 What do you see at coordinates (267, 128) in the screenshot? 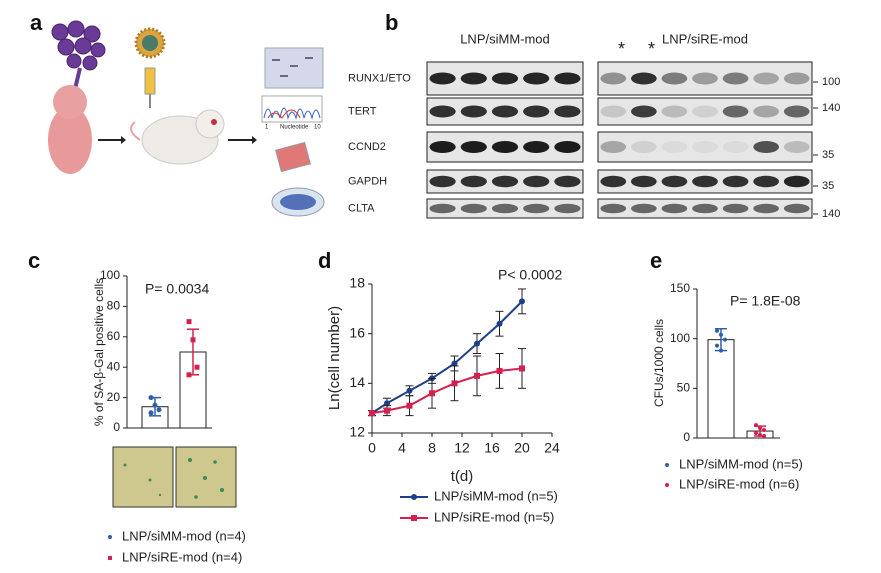
I see `chromatogram-start: 1` at bounding box center [267, 128].